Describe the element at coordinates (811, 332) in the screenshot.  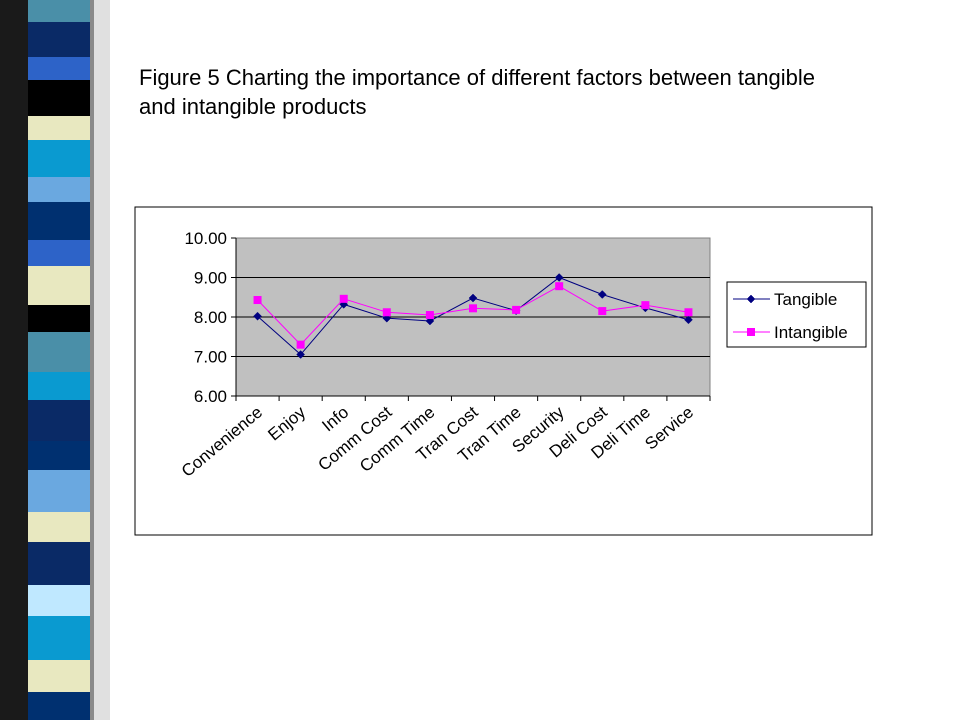
I see `legend-label: Intangible` at that location.